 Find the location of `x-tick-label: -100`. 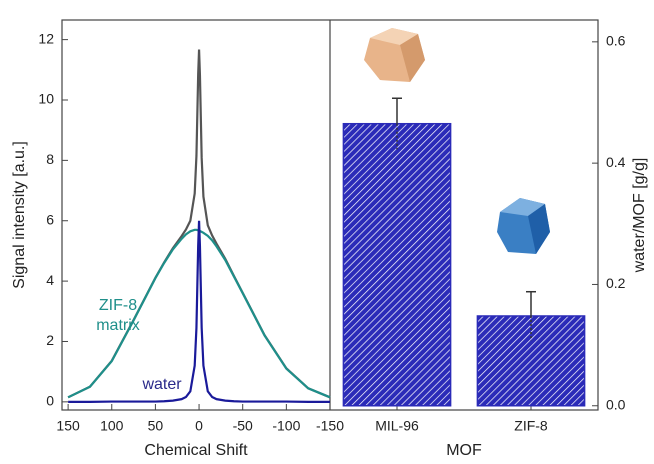

x-tick-label: -100 is located at coordinates (286, 426).